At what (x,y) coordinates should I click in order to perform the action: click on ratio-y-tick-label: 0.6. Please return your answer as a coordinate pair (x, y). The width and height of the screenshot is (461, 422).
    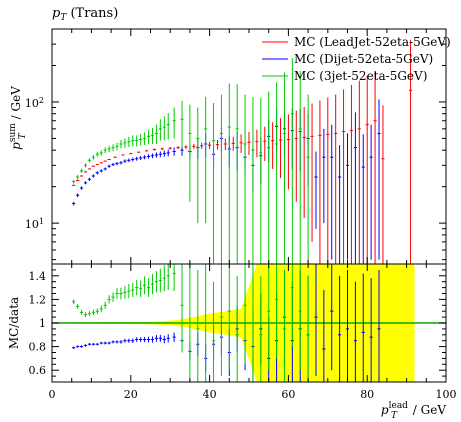
    Looking at the image, I should click on (38, 370).